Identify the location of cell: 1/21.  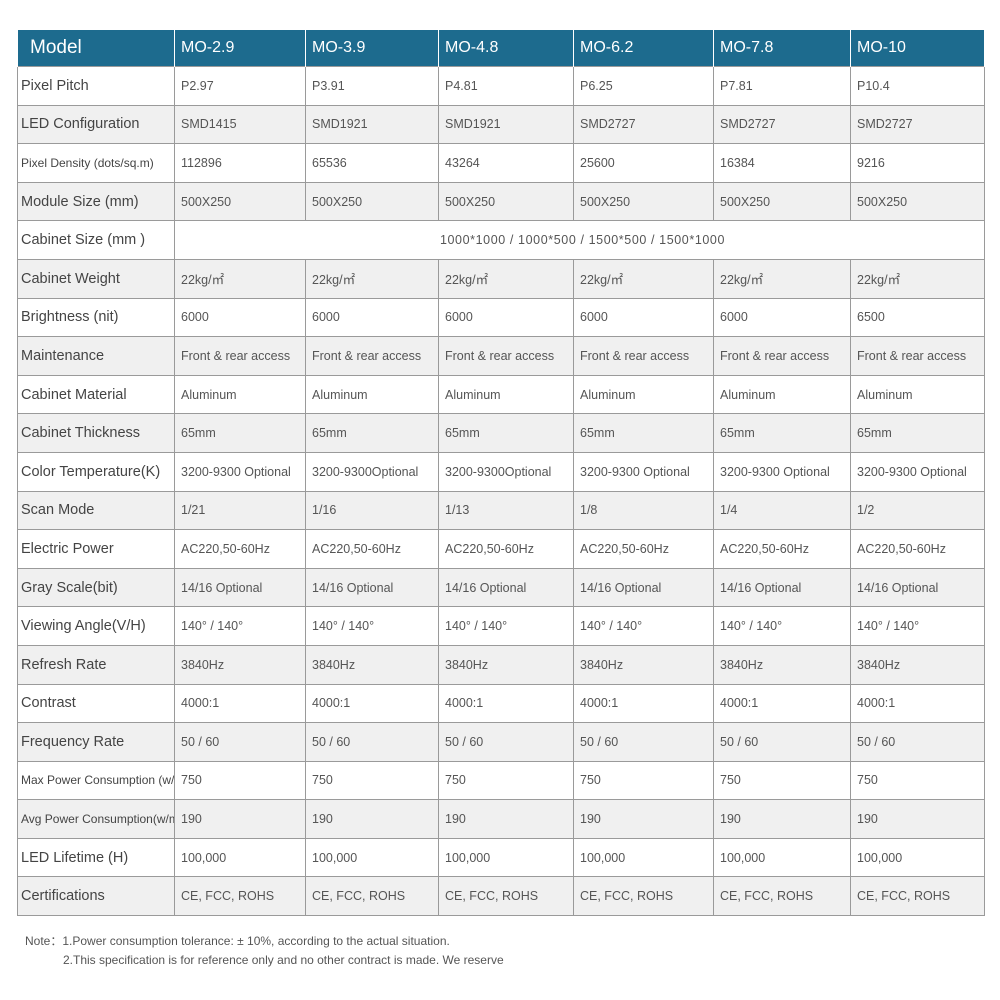
(240, 510).